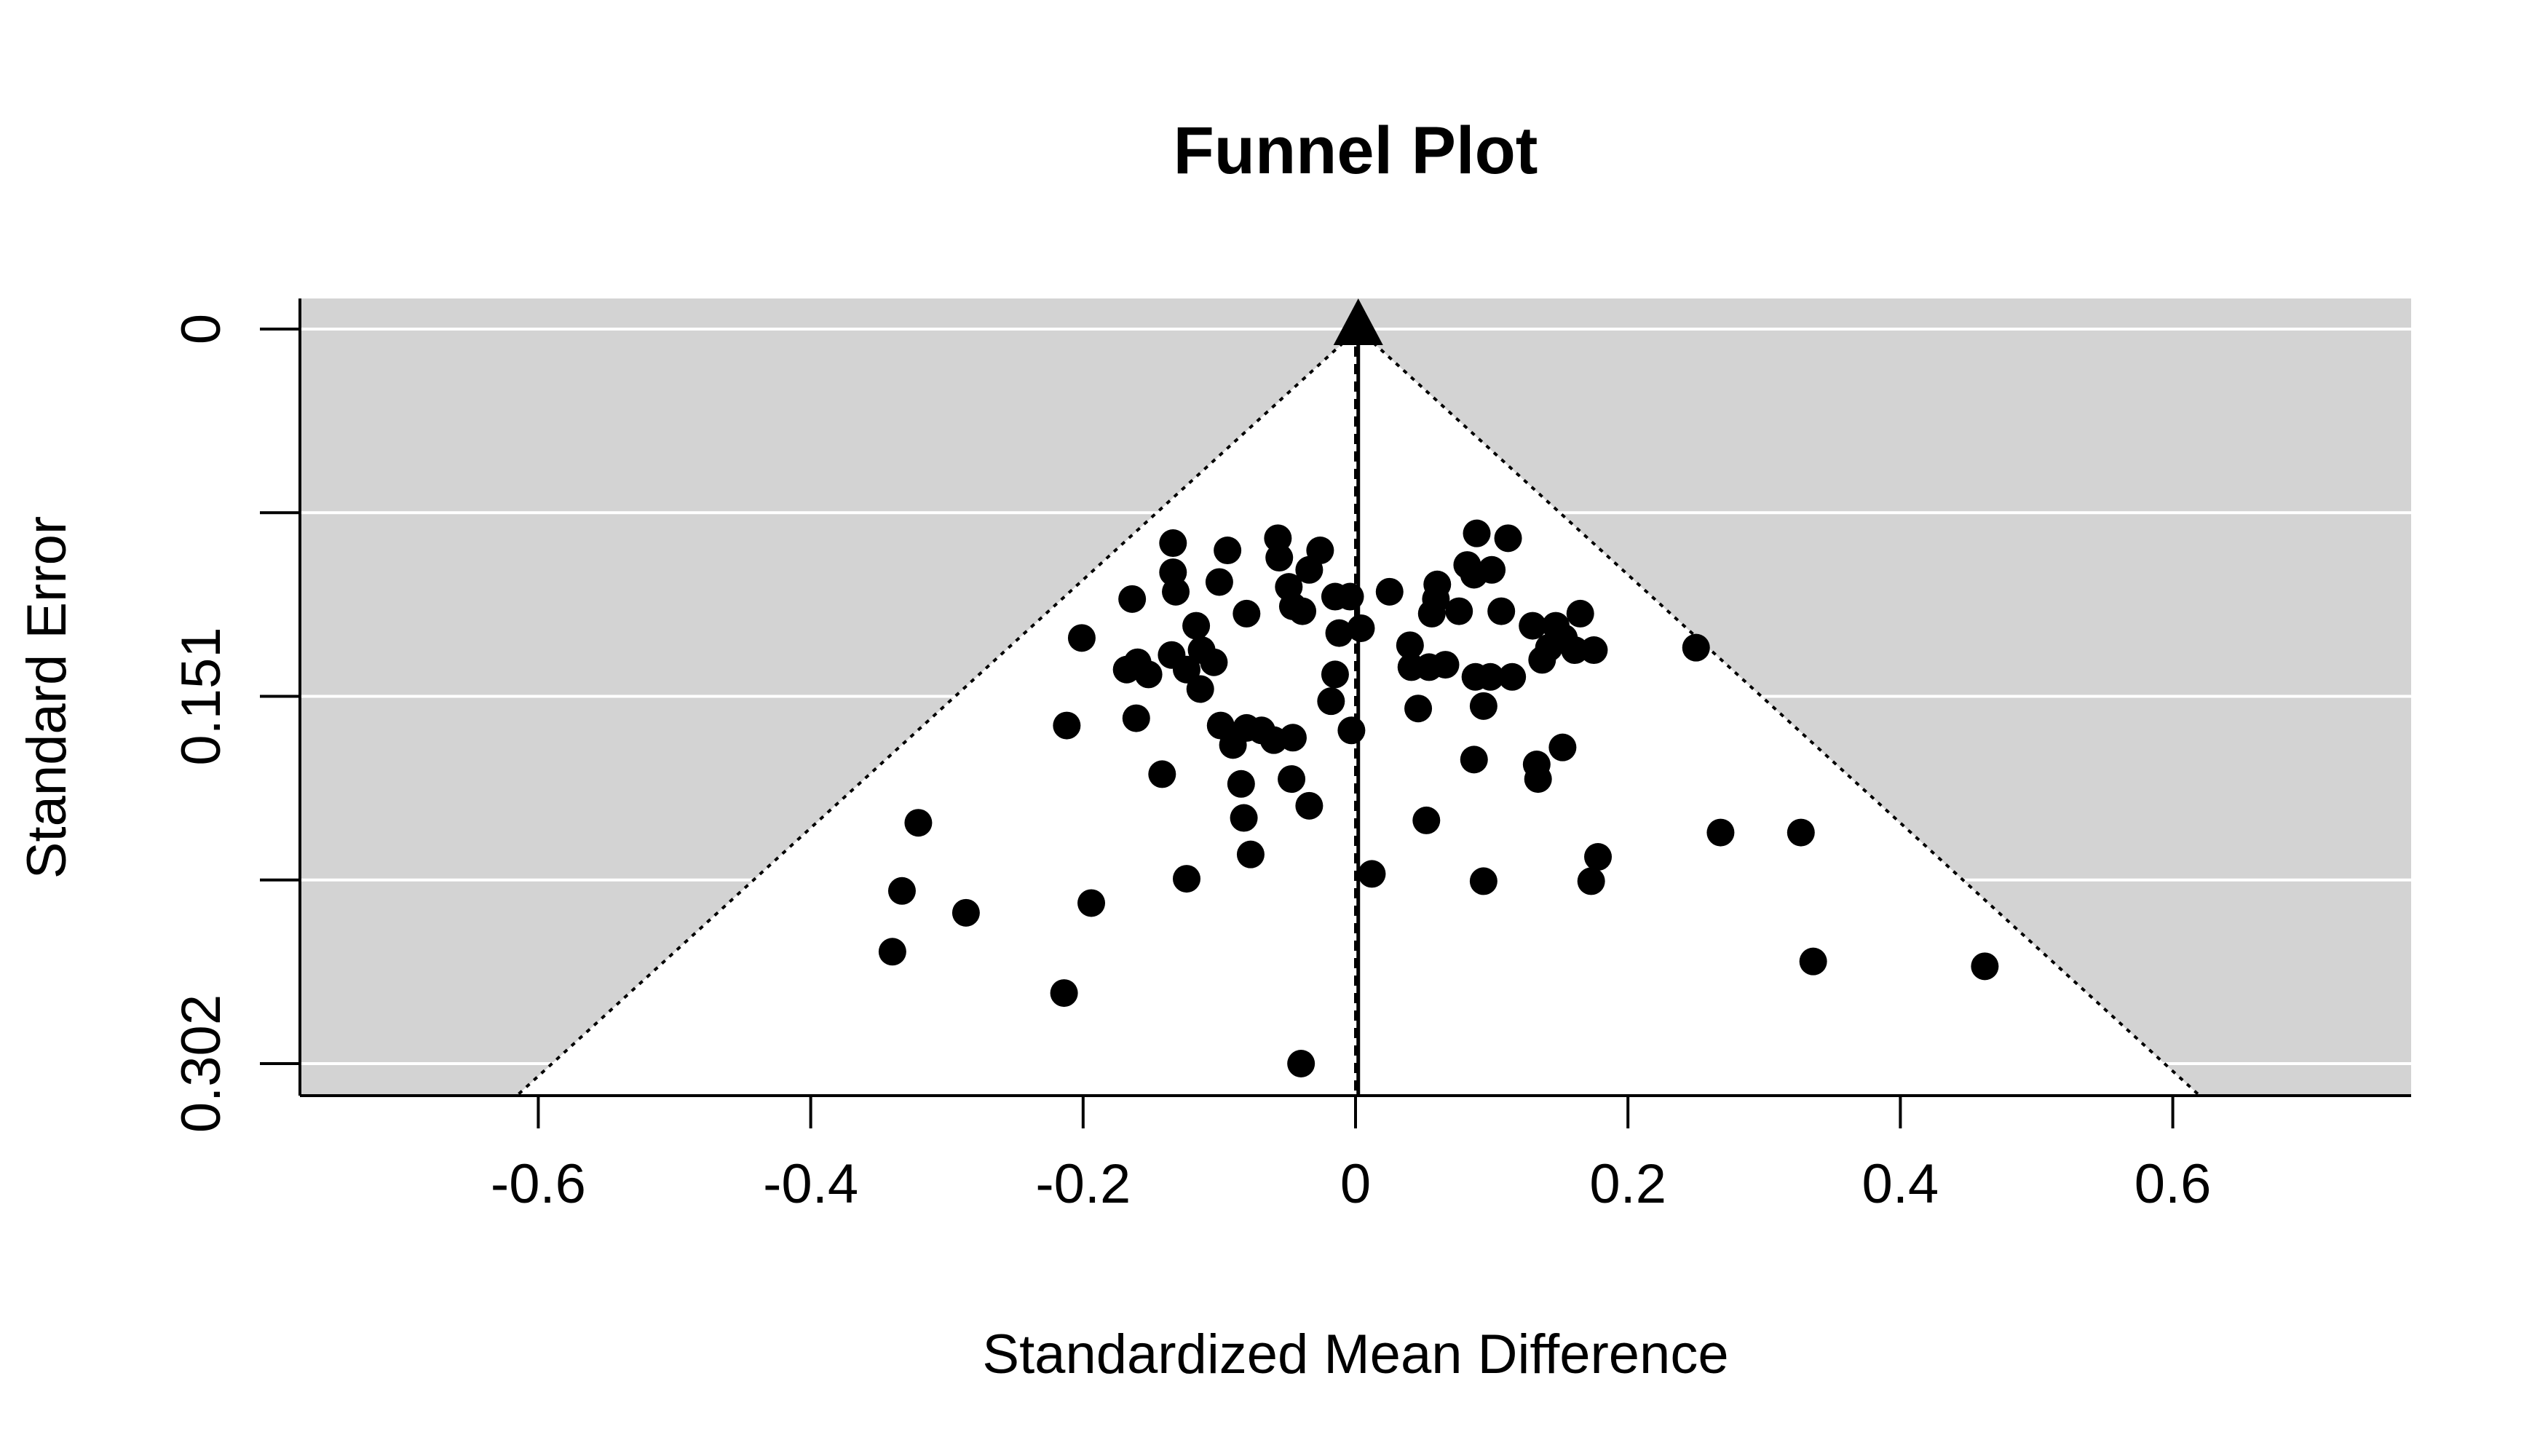  What do you see at coordinates (201, 696) in the screenshot?
I see `y-tick-label-1: 0.151` at bounding box center [201, 696].